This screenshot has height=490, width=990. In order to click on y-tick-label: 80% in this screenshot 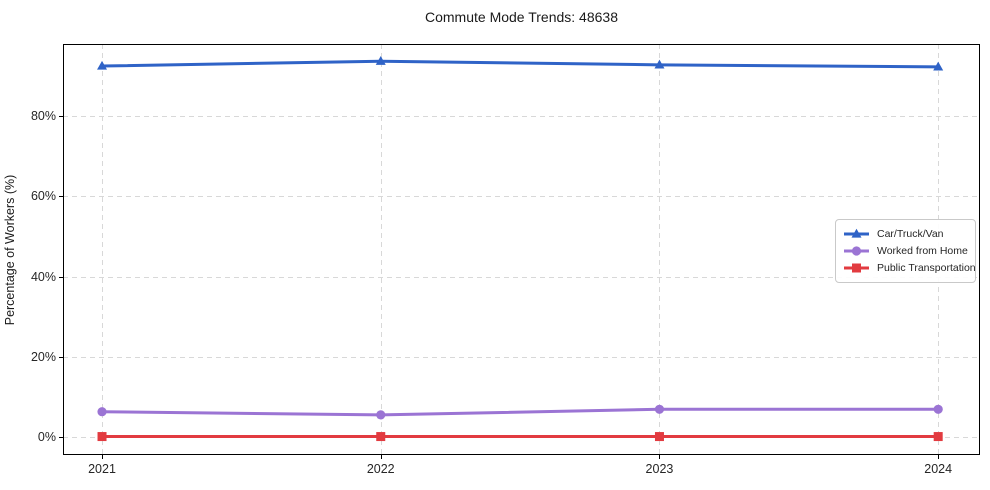, I will do `click(43, 116)`.